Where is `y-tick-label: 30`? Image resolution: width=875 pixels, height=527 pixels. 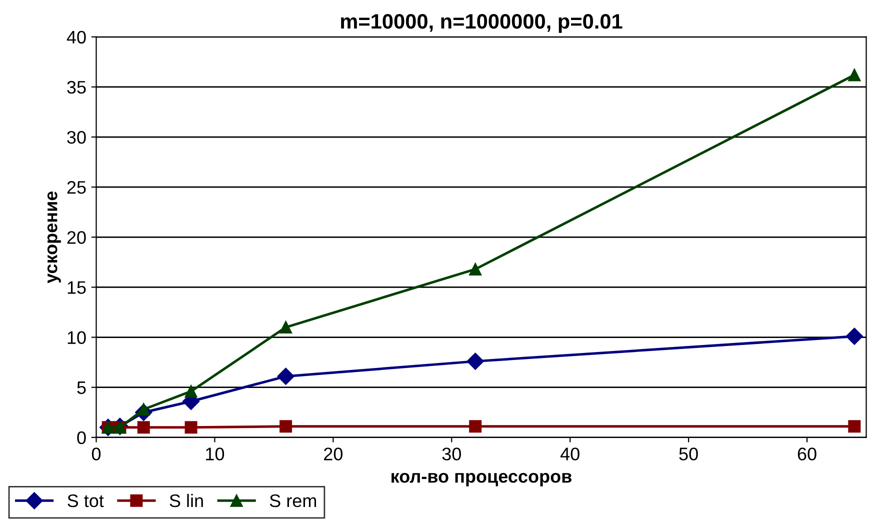 y-tick-label: 30 is located at coordinates (76, 137).